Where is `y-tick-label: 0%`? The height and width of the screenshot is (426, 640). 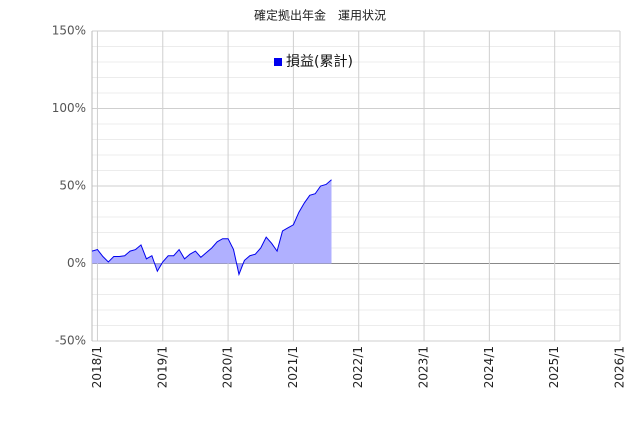
y-tick-label: 0% is located at coordinates (76, 263).